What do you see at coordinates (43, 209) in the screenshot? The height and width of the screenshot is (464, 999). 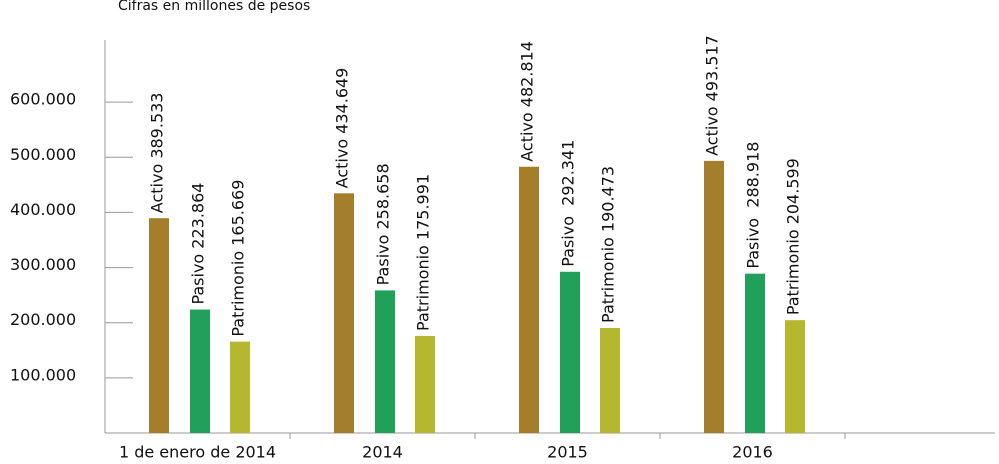 I see `y-tick-label: 400.000` at bounding box center [43, 209].